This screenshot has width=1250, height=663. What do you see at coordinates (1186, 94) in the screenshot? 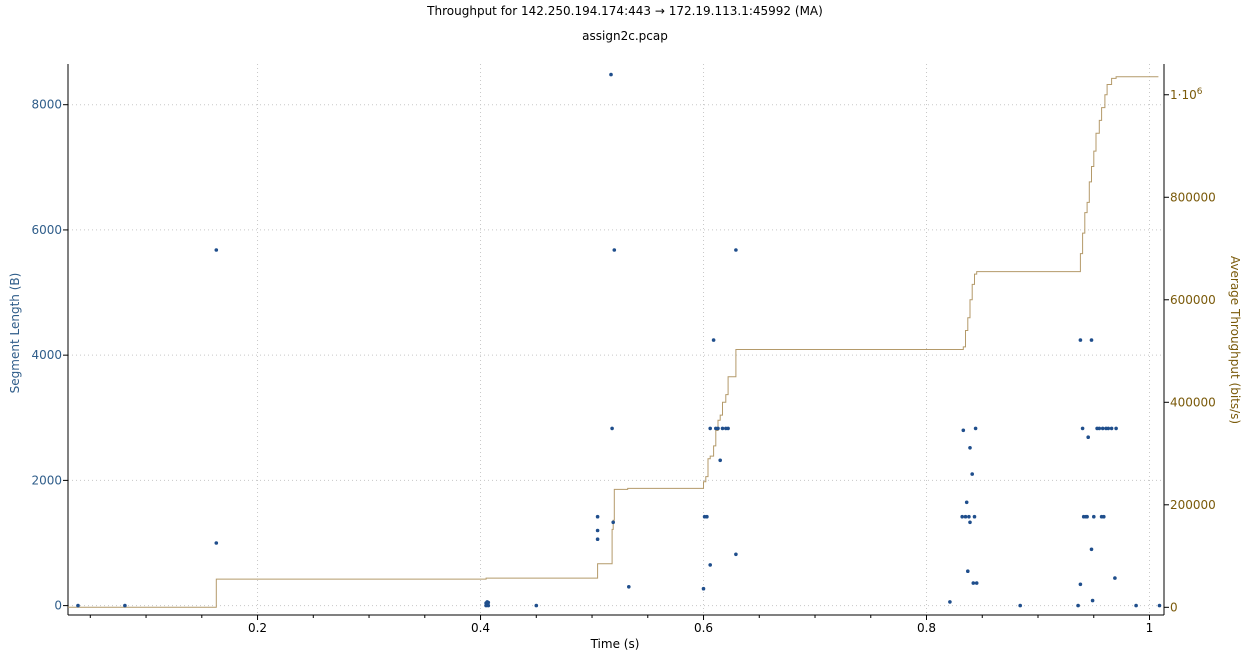
I see `y-right-tick-label: 1·10⁶` at bounding box center [1186, 94].